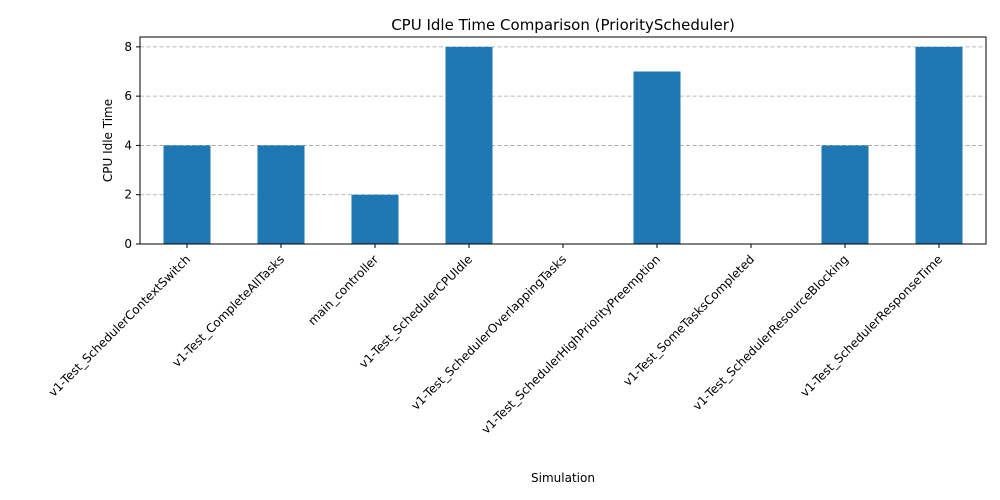 This screenshot has height=500, width=1000. I want to click on y-axis-ticks: 0 2 4 6 8, so click(132, 145).